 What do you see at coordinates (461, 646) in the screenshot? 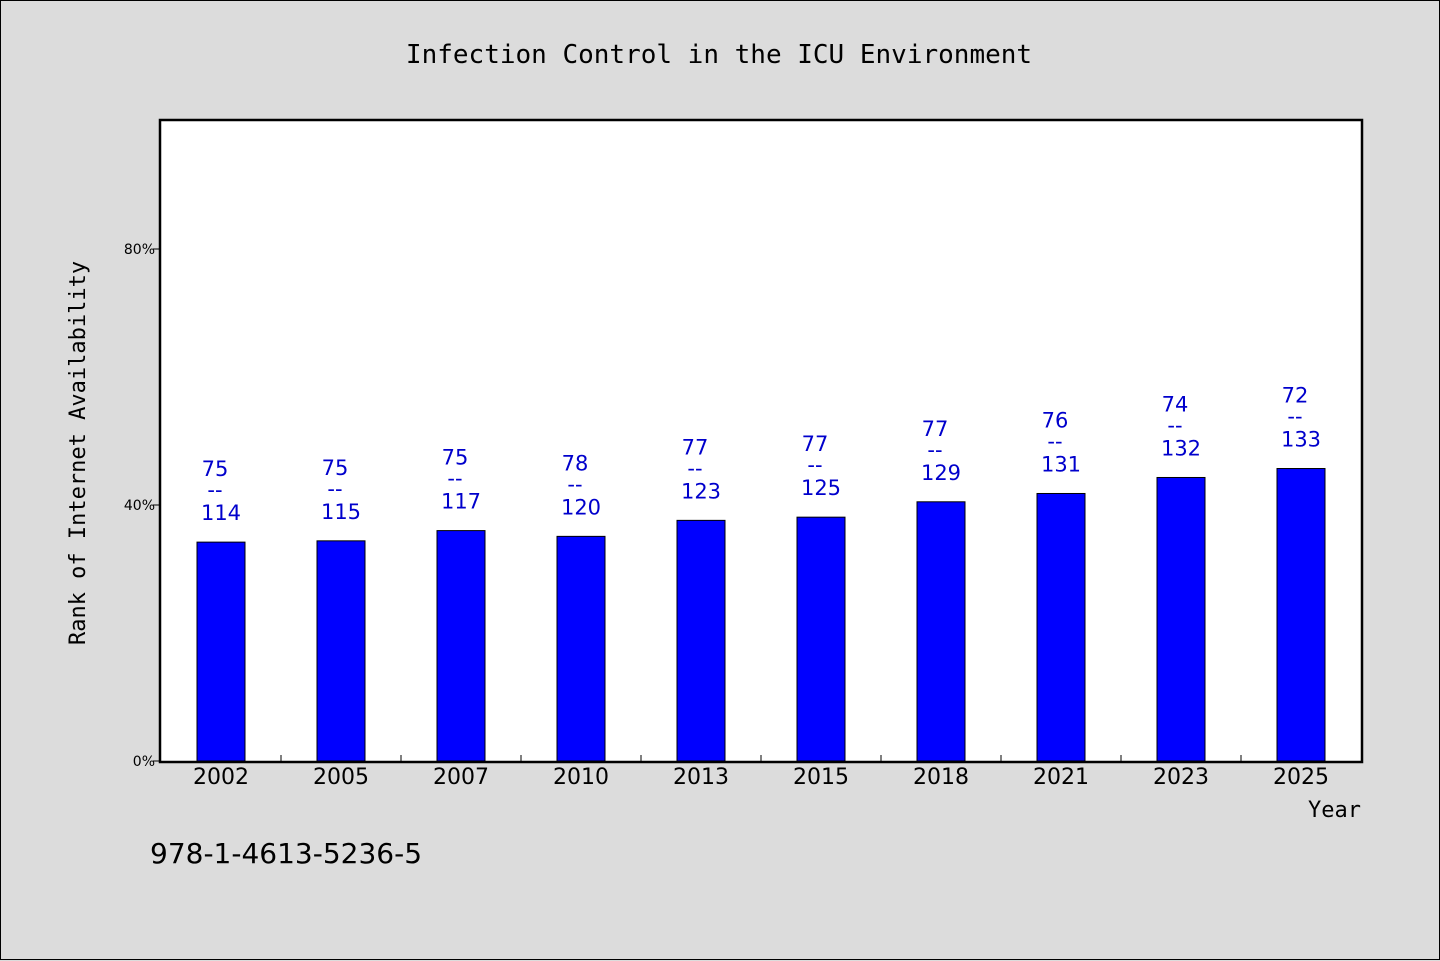
I see `bar-2007` at bounding box center [461, 646].